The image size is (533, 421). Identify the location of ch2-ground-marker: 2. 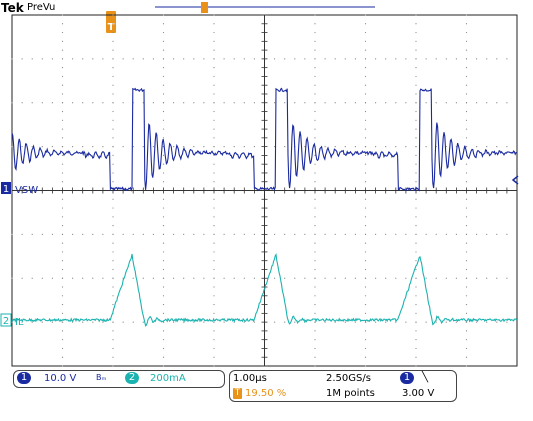
(6, 320).